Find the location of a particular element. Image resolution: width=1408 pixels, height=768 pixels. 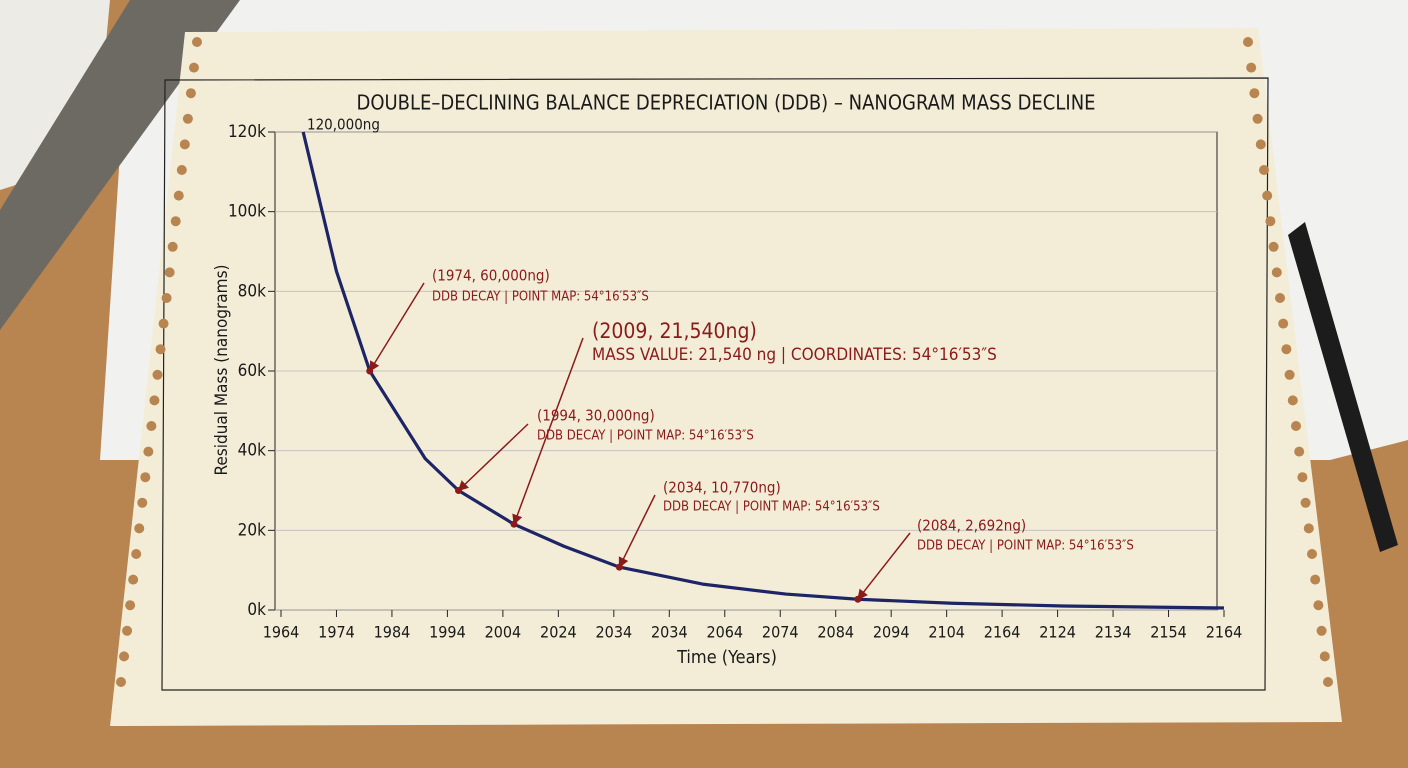

pen is located at coordinates (1343, 387).